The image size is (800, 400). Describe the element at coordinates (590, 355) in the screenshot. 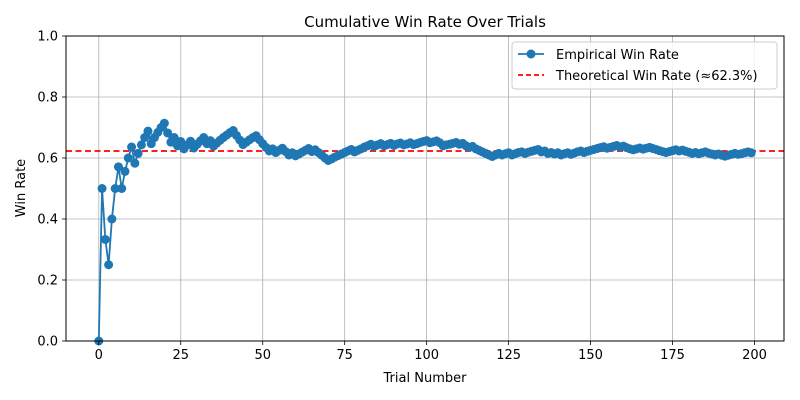

I see `x-tick-label: 150` at that location.